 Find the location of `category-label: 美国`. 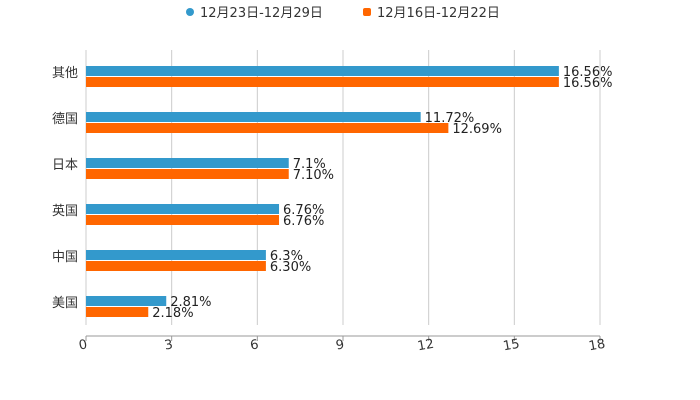

category-label: 美国 is located at coordinates (65, 303).